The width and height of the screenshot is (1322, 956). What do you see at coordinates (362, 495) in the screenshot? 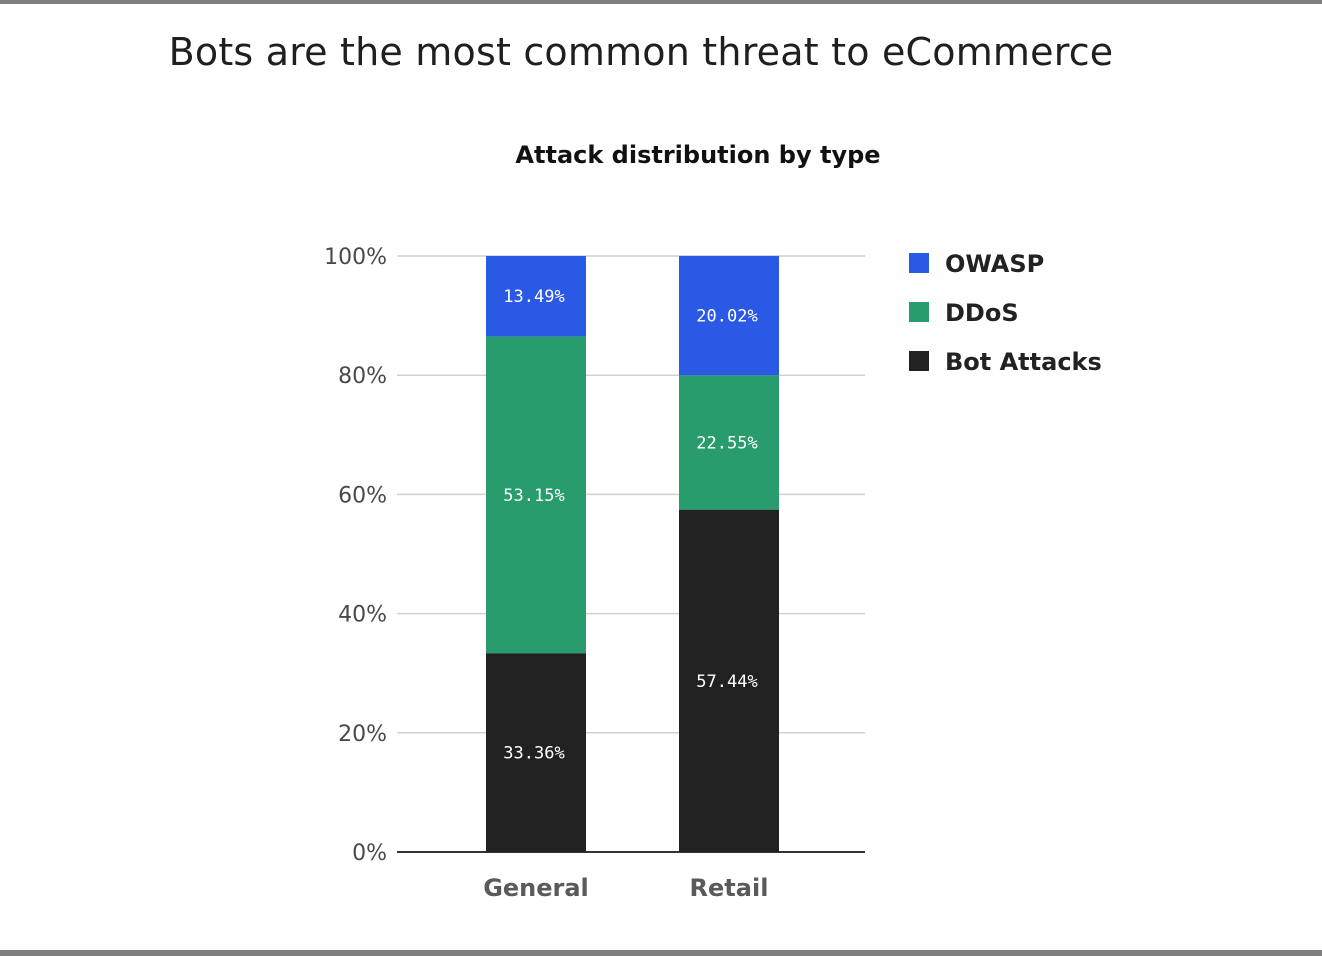
I see `y-tick-label: 60%` at bounding box center [362, 495].